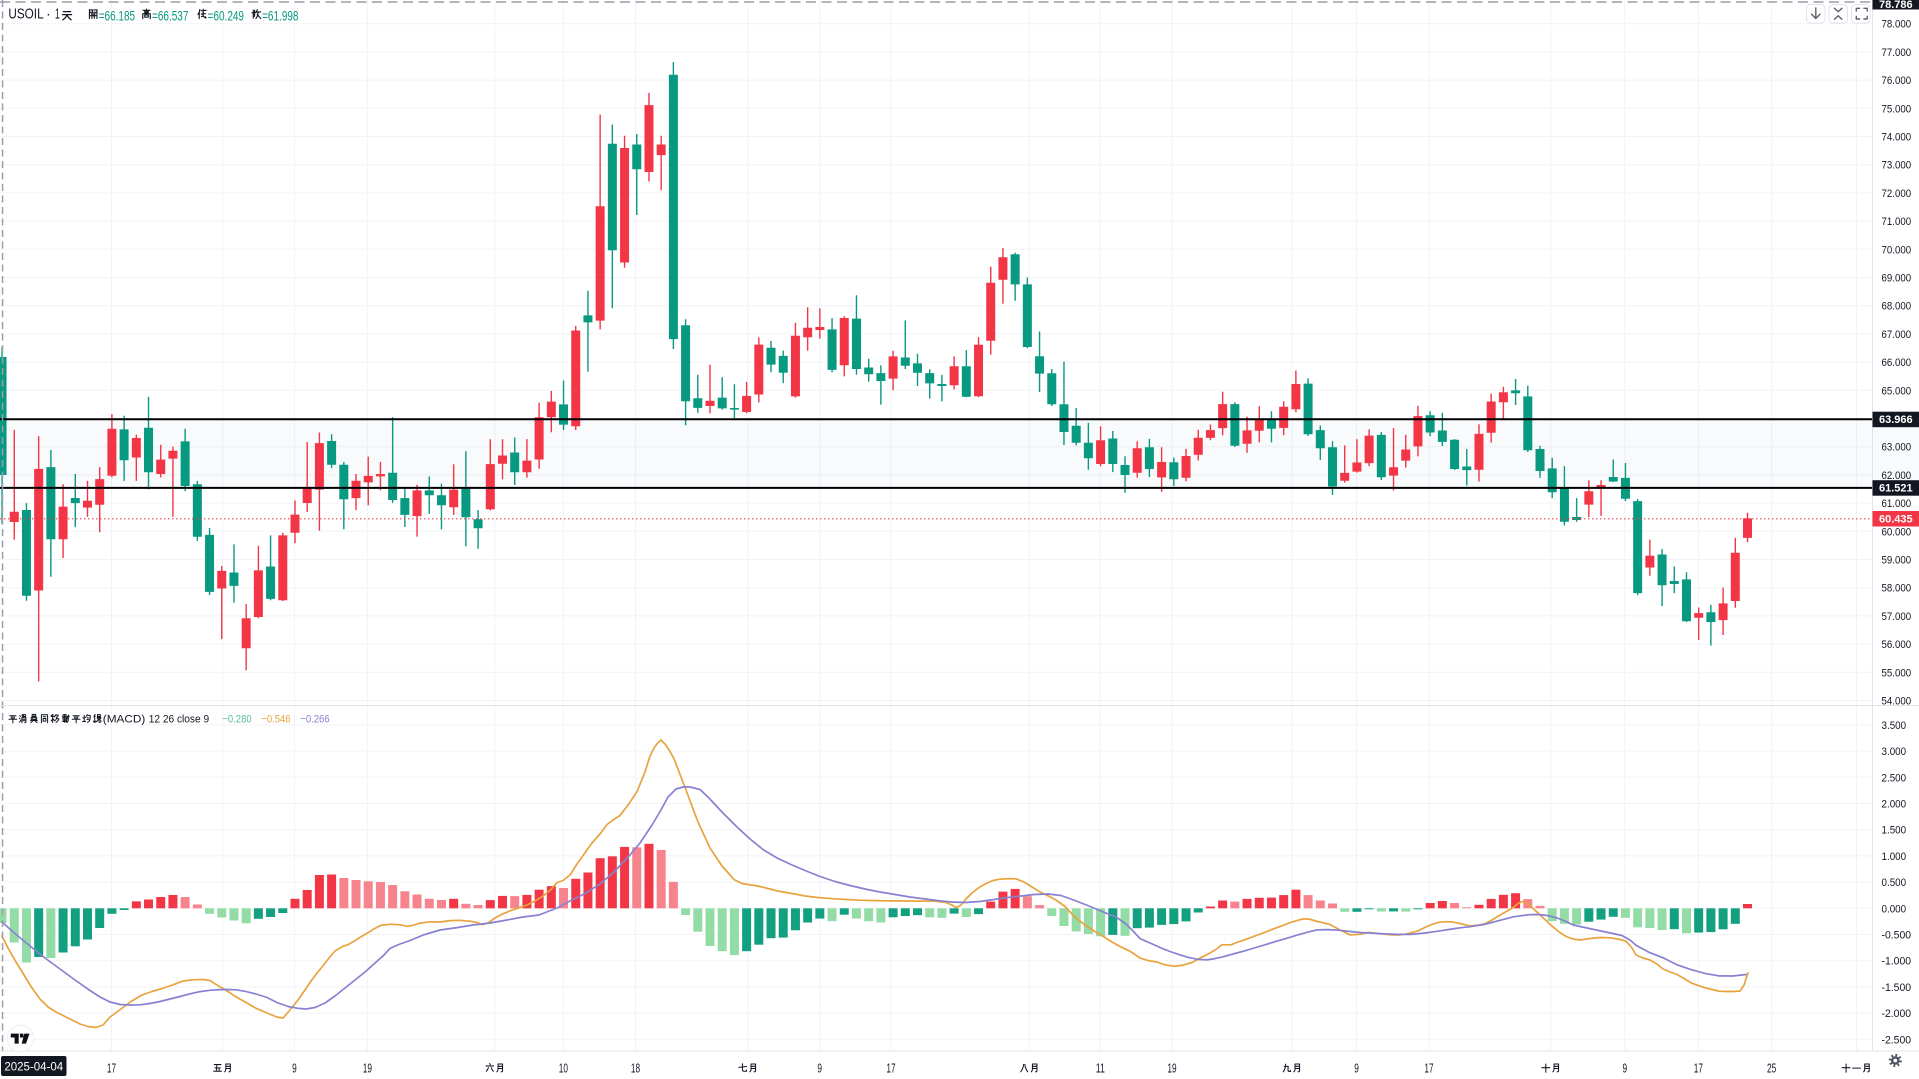 This screenshot has height=1079, width=1919. Describe the element at coordinates (179, 720) in the screenshot. I see `svg-text: 12 26 close 9` at that location.